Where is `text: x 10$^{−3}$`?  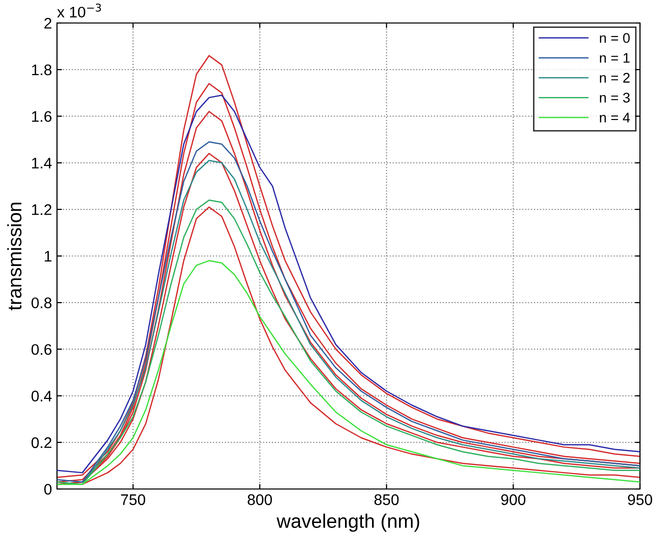
text: x 10$^{−3}$ is located at coordinates (79, 11).